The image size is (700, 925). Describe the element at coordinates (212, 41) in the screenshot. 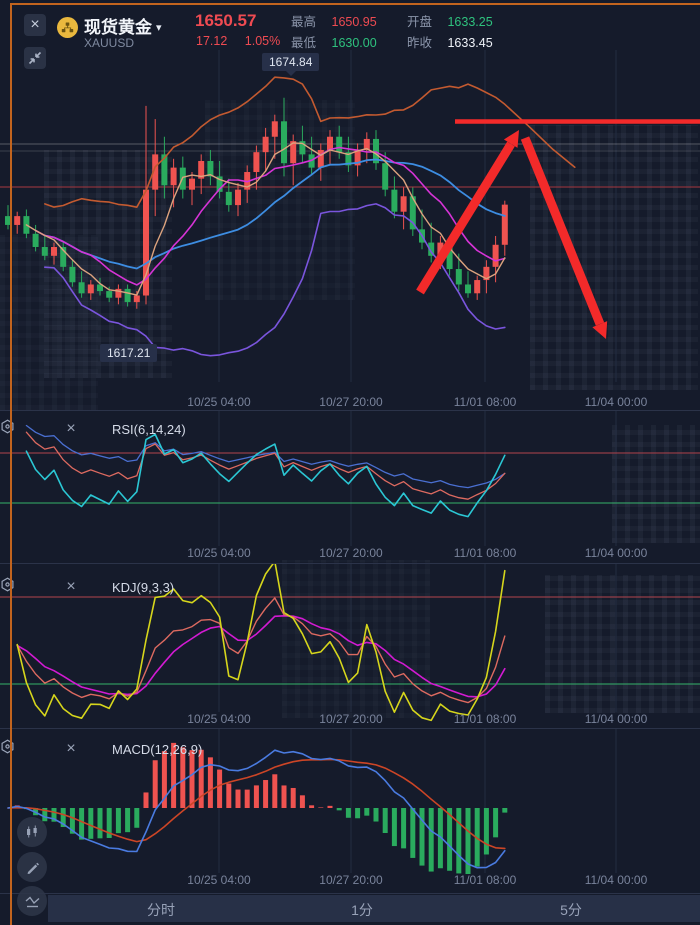

I see `change-value: 17.12` at that location.